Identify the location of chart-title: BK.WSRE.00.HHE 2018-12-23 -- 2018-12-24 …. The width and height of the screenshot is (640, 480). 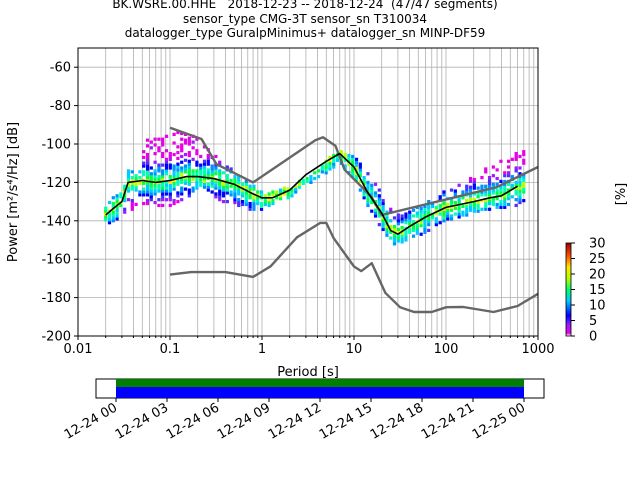
(305, 20).